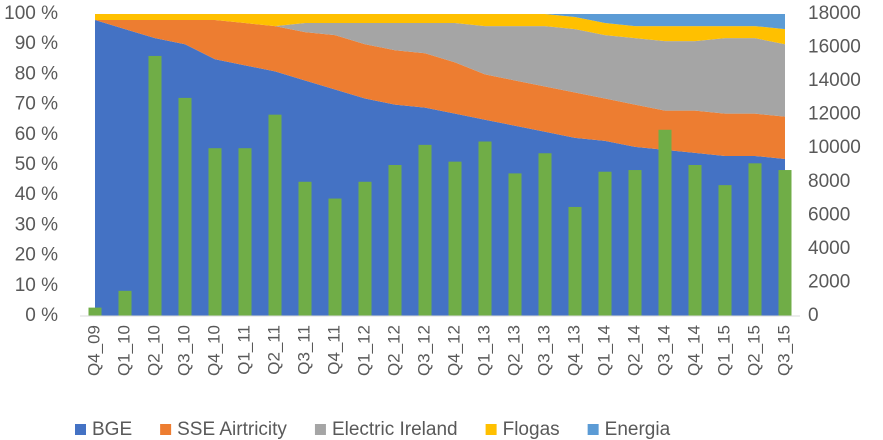 This screenshot has width=883, height=440. Describe the element at coordinates (183, 350) in the screenshot. I see `x-tick-label: Q3_10` at that location.